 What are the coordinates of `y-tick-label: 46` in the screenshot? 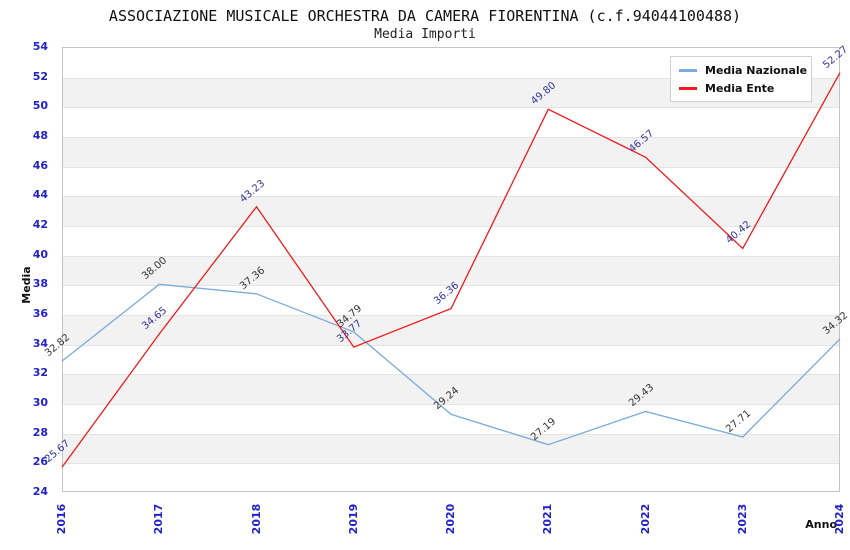 It's located at (40, 165).